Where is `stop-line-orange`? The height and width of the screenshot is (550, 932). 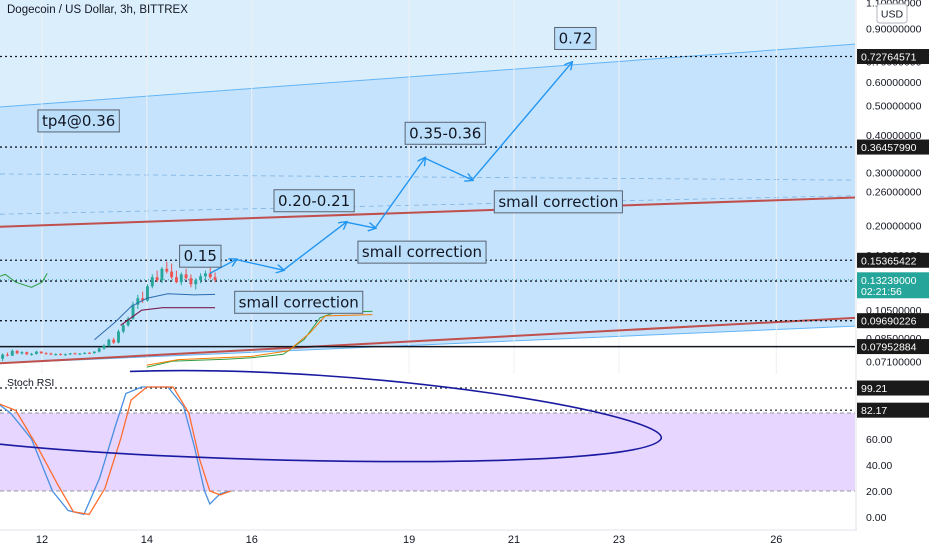
stop-line-orange is located at coordinates (259, 340).